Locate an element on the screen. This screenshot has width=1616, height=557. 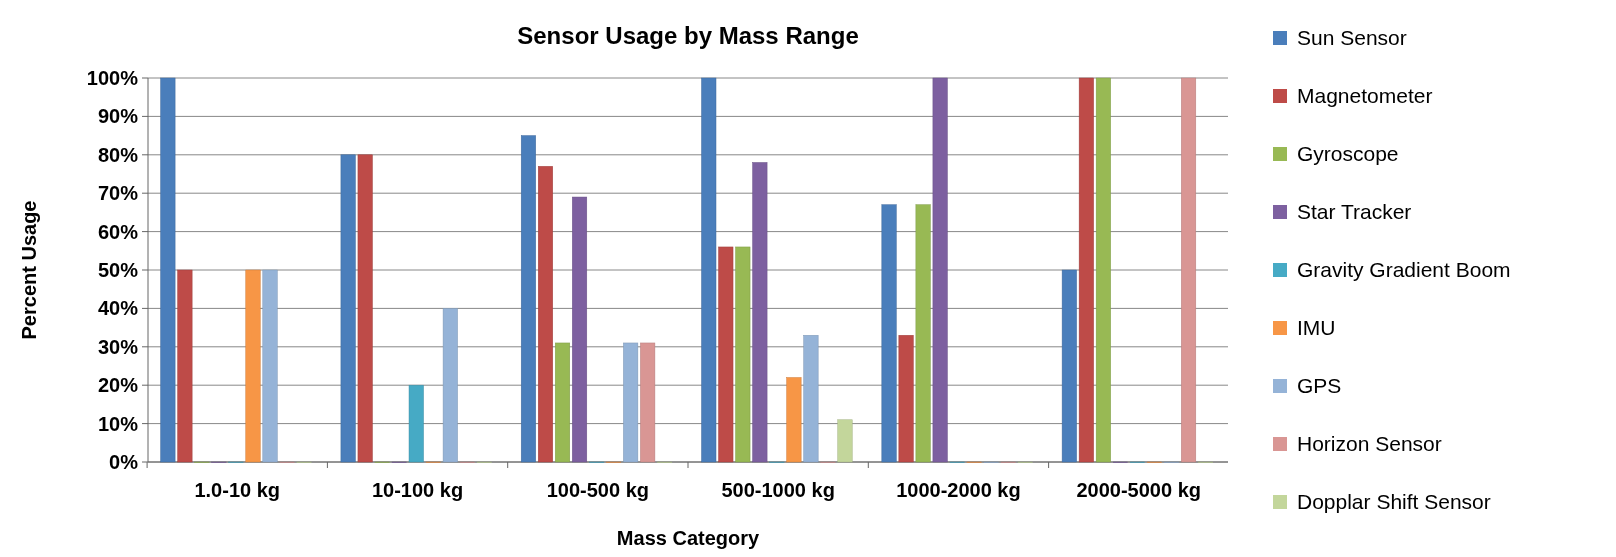
legend-label: Gyroscope is located at coordinates (1348, 154).